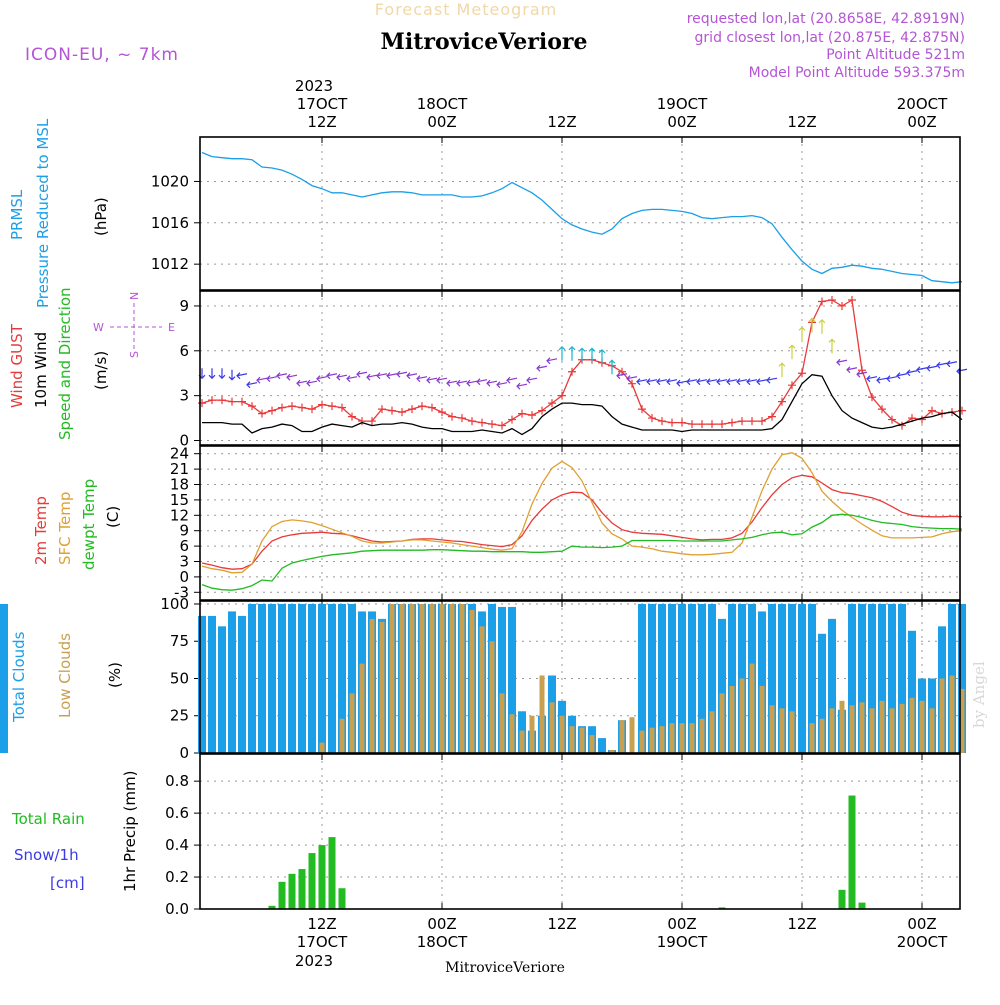 The image size is (1000, 1005). I want to click on y-tick-label: 1012, so click(170, 264).